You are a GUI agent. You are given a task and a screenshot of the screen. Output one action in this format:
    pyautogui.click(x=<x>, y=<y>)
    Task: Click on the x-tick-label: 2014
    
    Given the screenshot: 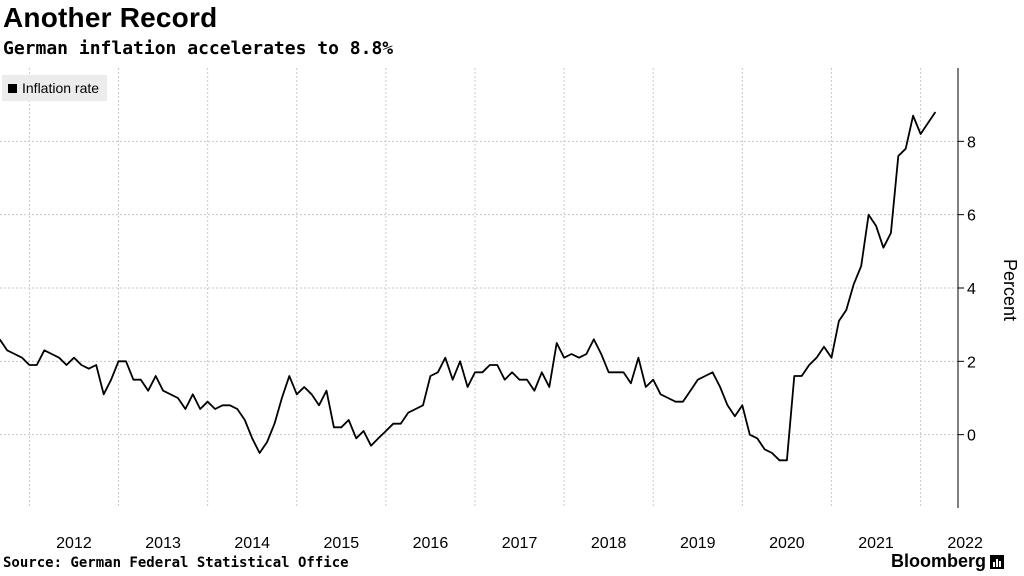 What is the action you would take?
    pyautogui.click(x=252, y=543)
    